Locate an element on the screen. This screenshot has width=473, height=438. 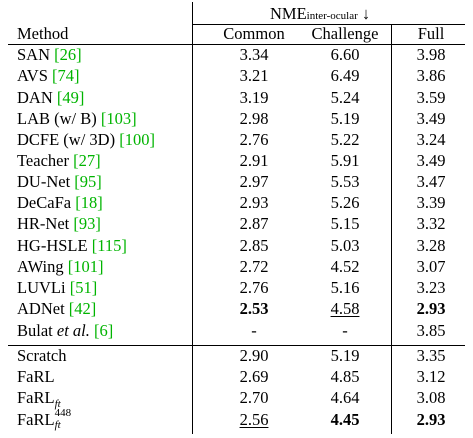
common-value: 2.97 is located at coordinates (254, 181).